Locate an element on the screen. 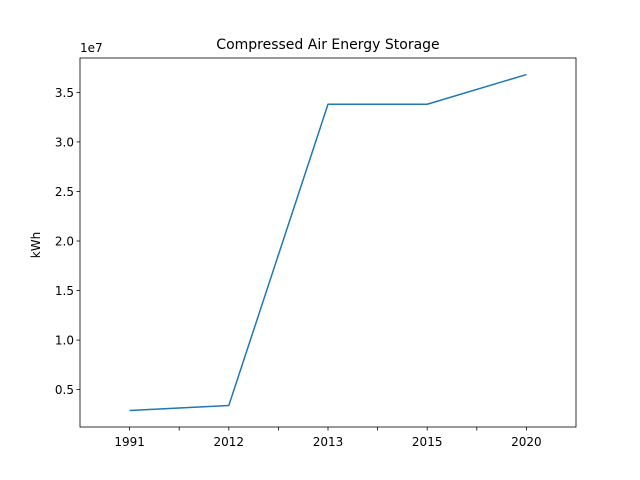  x-tick-label: 2013 is located at coordinates (328, 442).